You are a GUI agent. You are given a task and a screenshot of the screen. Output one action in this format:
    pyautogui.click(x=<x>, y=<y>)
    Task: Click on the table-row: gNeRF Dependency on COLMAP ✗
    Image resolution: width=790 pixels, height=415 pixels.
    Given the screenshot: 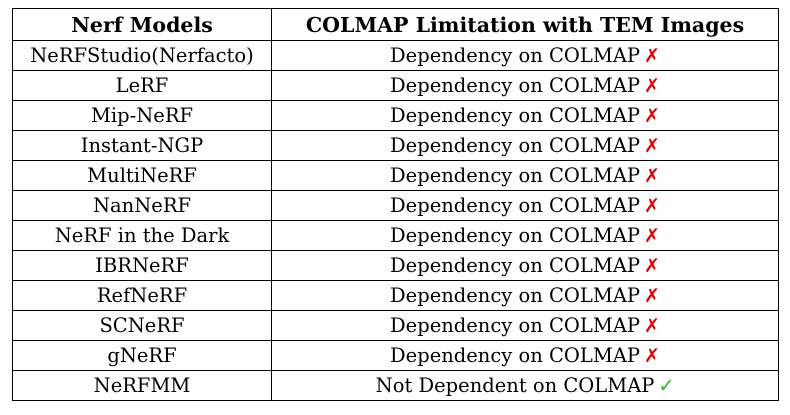 What is the action you would take?
    pyautogui.click(x=395, y=355)
    